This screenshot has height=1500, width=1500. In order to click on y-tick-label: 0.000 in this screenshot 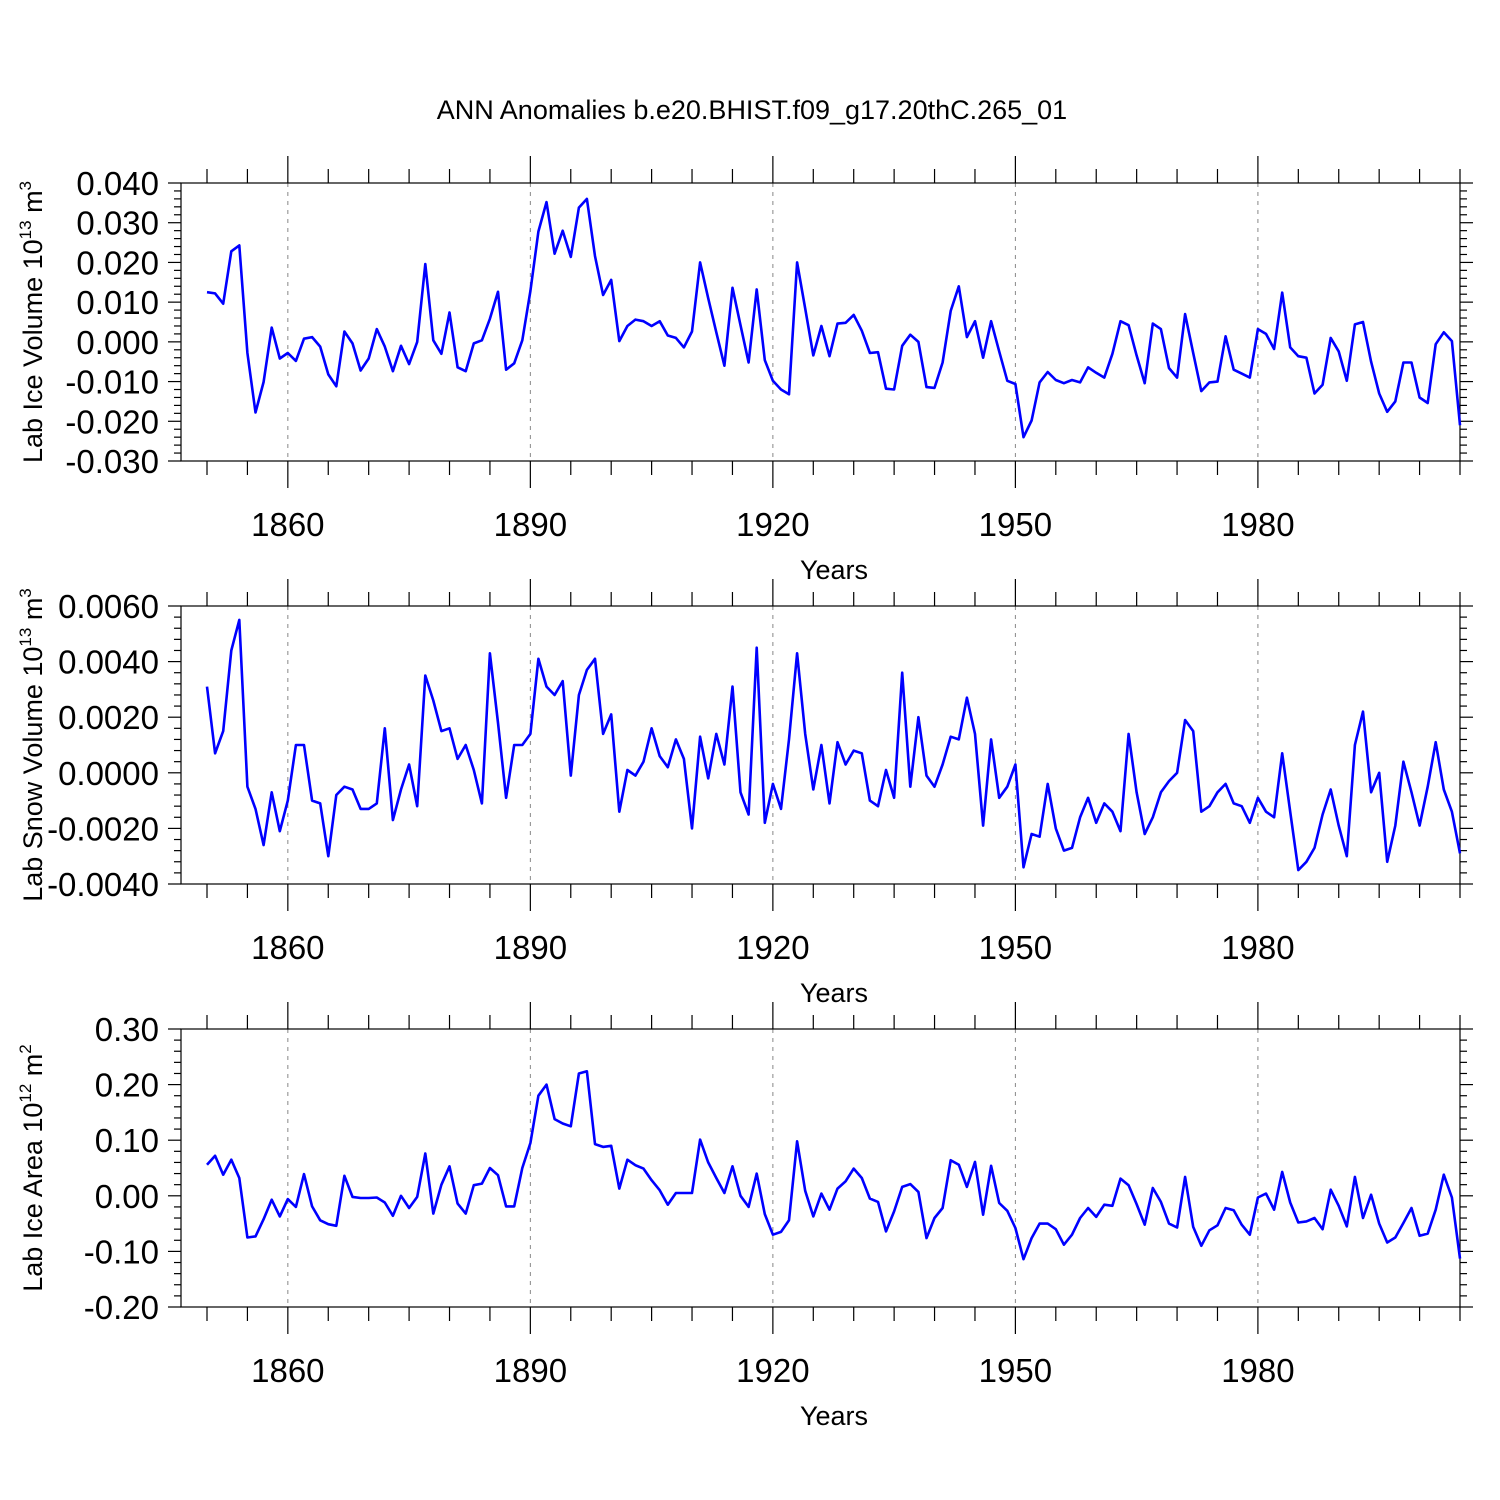, I will do `click(117, 342)`.